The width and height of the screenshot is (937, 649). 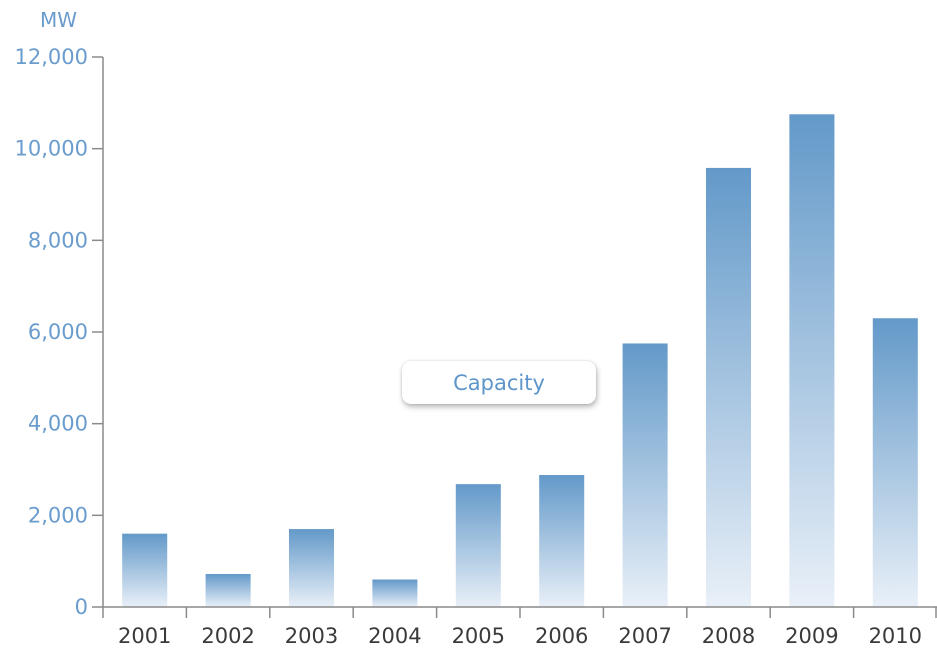 I want to click on y-tick-label: 2,000, so click(x=58, y=515).